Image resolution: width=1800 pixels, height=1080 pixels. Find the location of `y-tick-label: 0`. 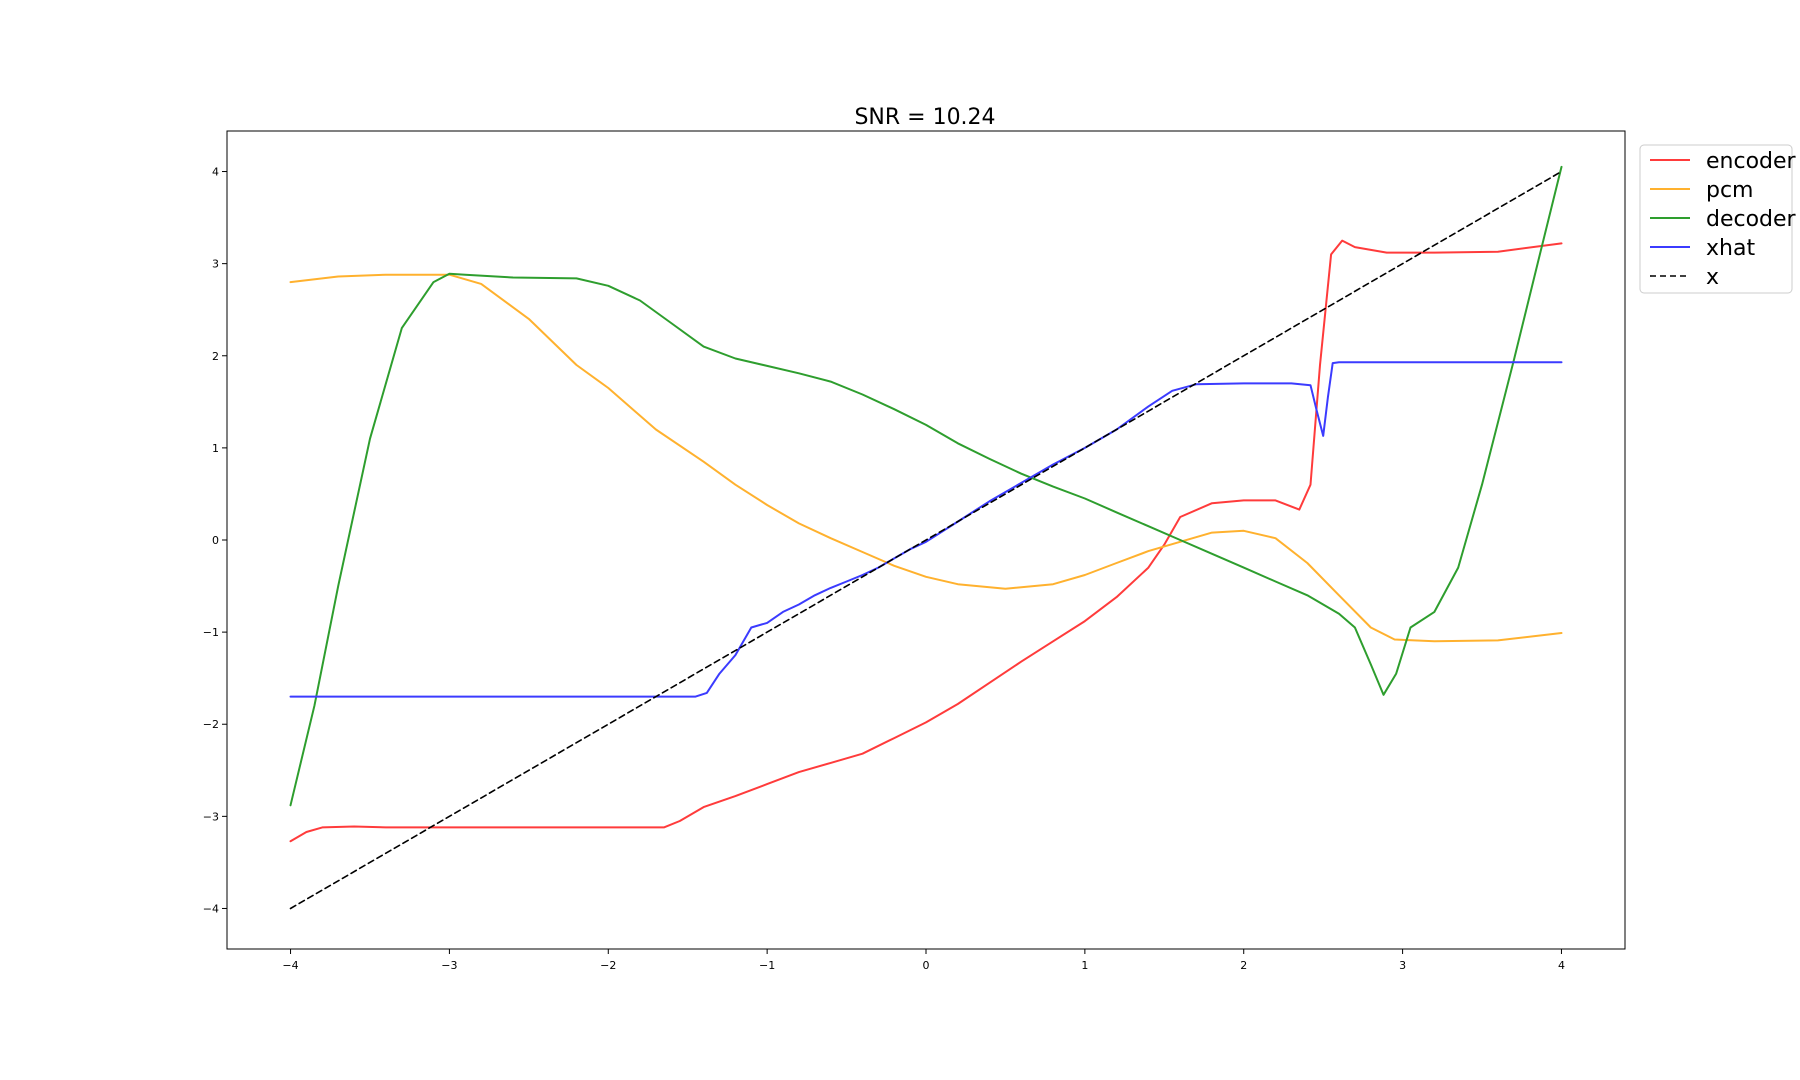

y-tick-label: 0 is located at coordinates (215, 540).